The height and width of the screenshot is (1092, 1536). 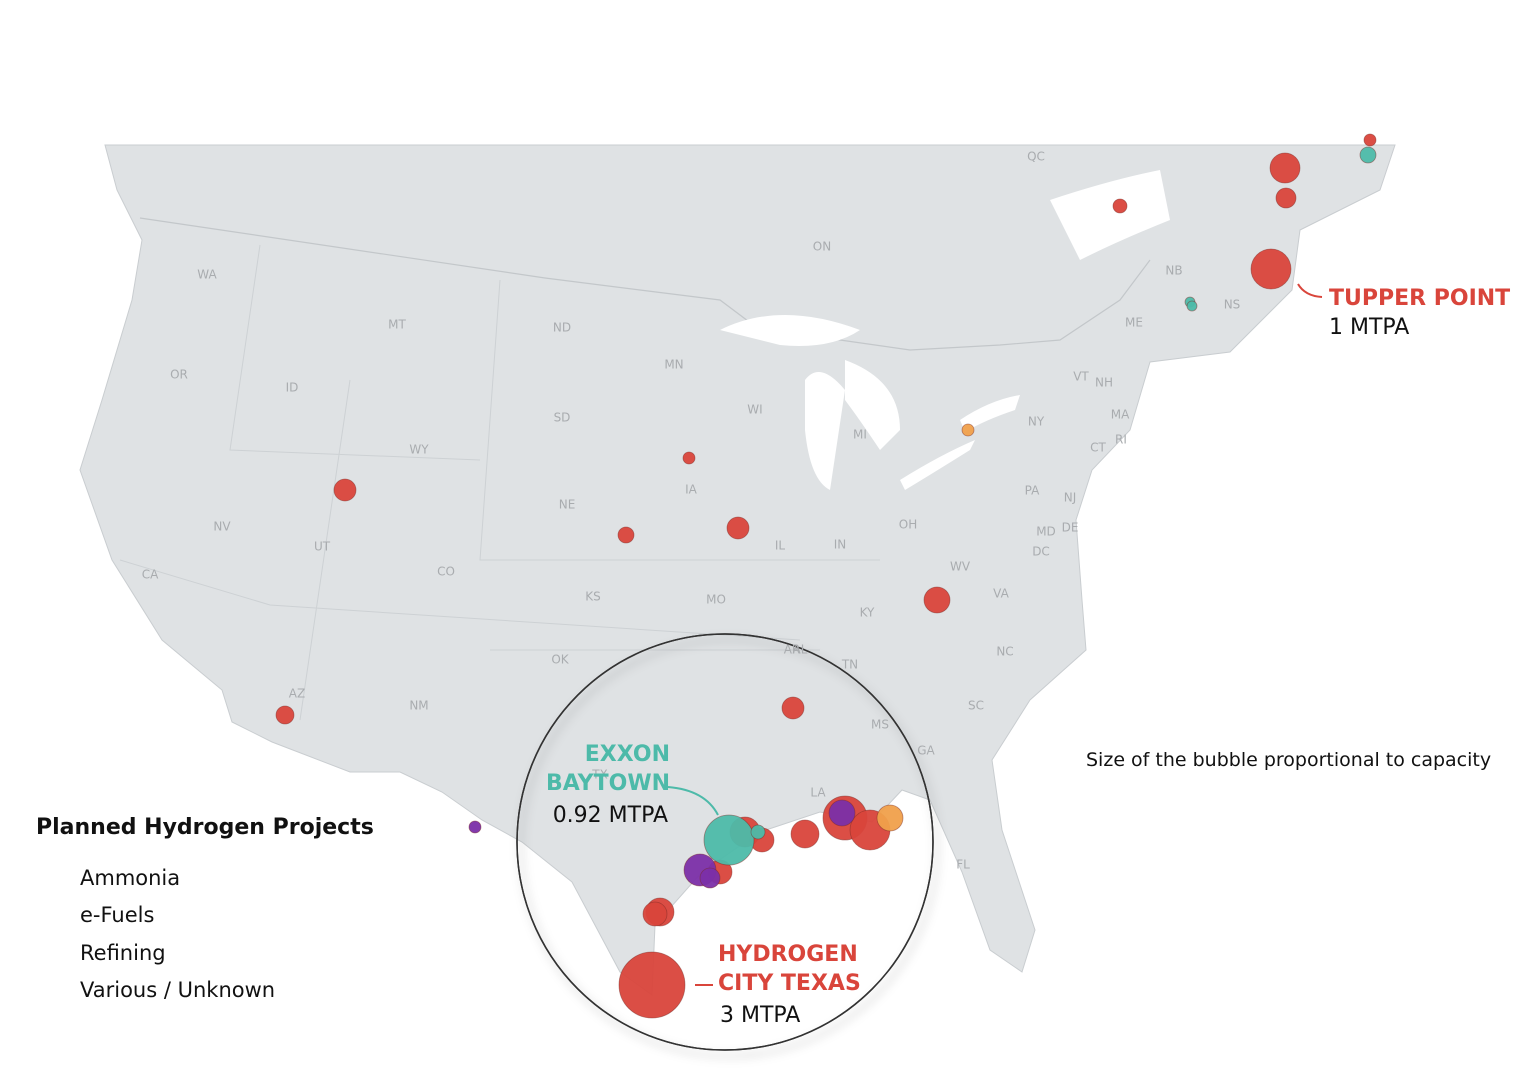 I want to click on region-label: MI, so click(x=860, y=435).